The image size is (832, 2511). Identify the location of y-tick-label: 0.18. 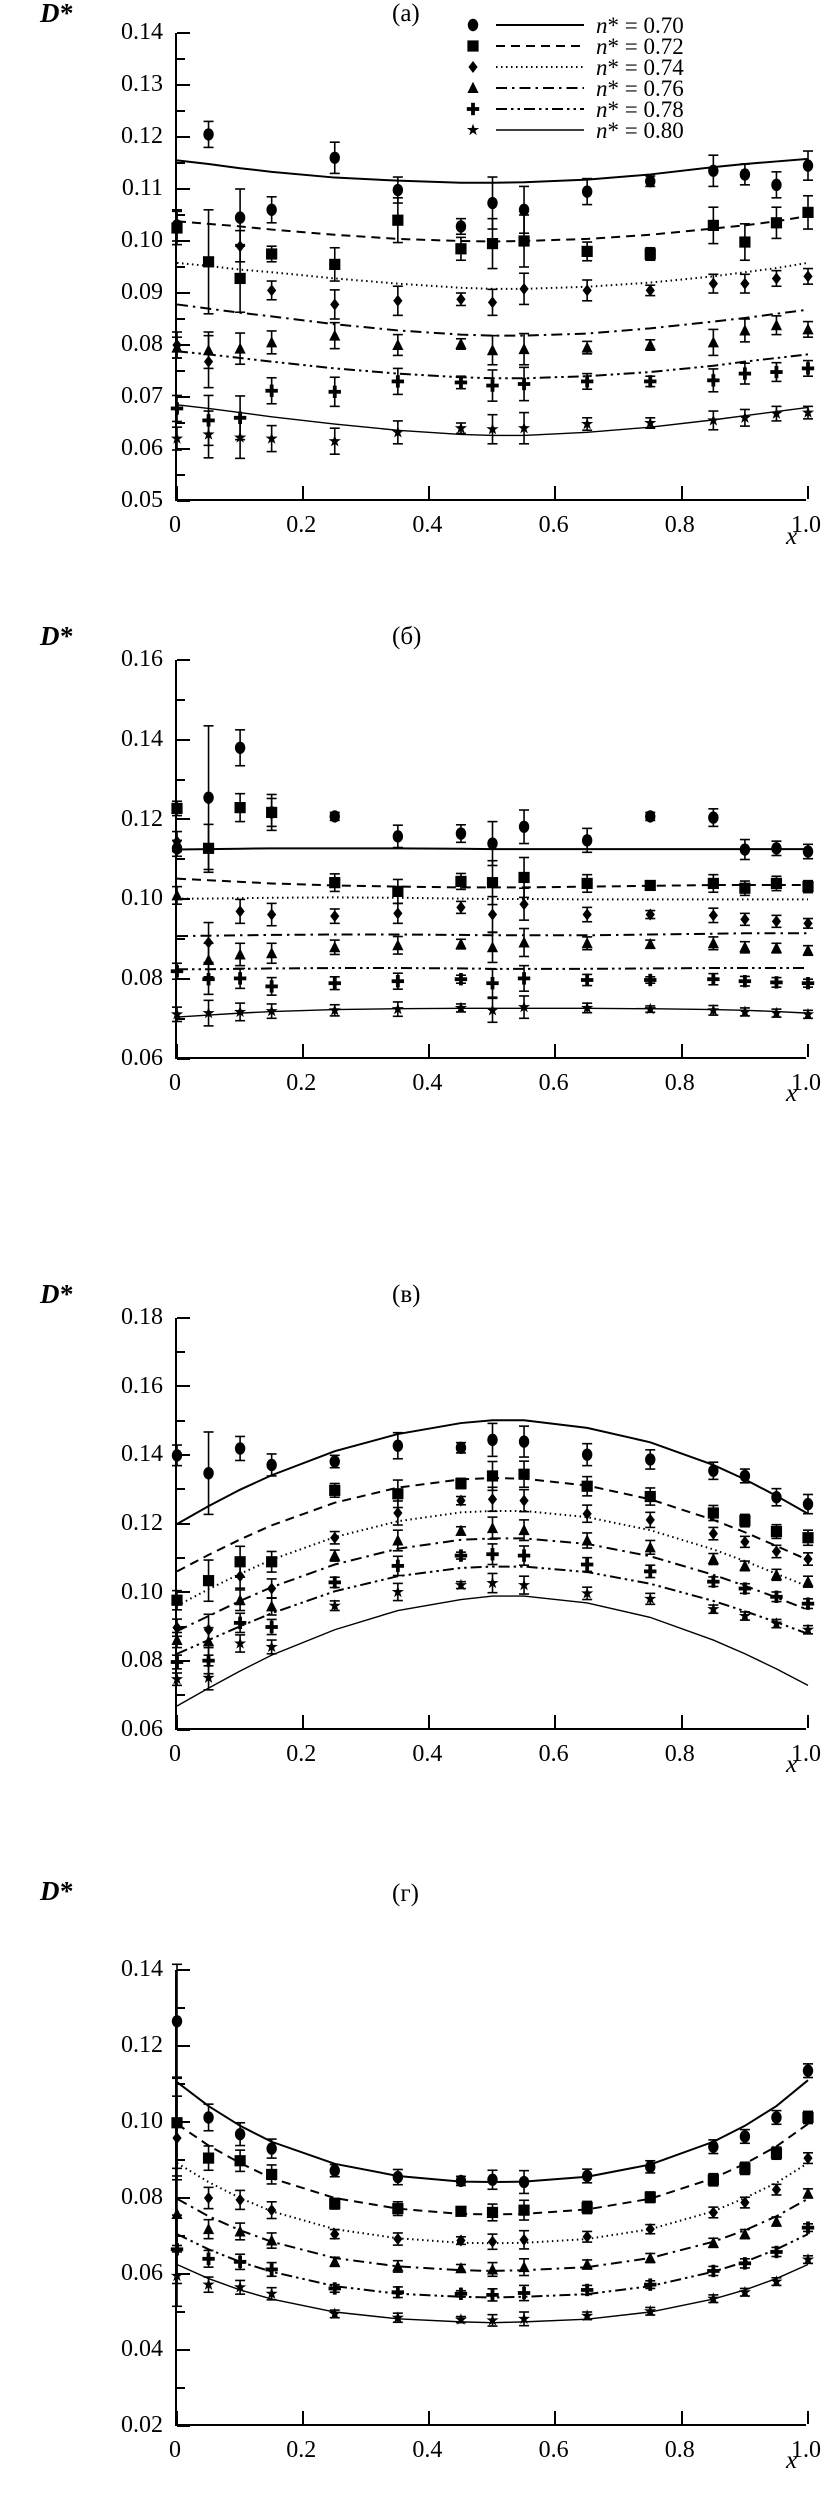
(142, 1317).